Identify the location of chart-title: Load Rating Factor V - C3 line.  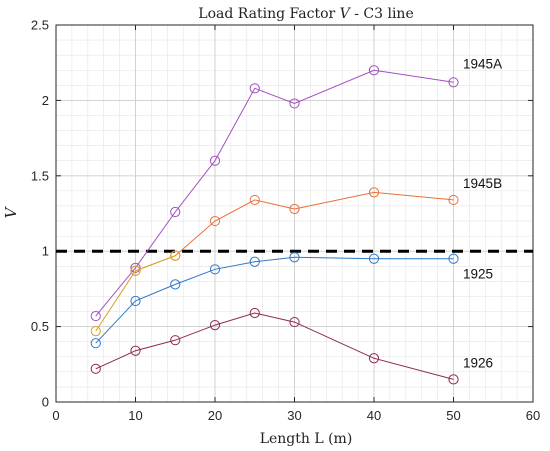
(305, 14).